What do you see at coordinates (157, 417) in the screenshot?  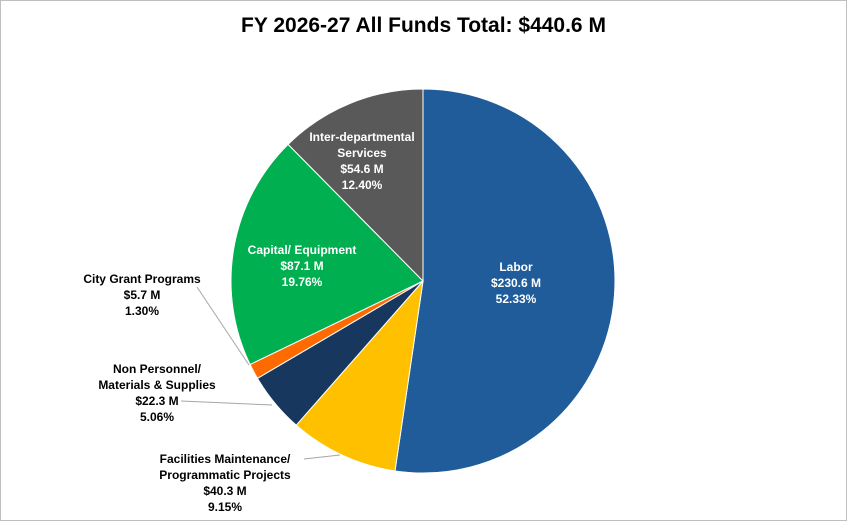 I see `slice-label-line: 5.06%` at bounding box center [157, 417].